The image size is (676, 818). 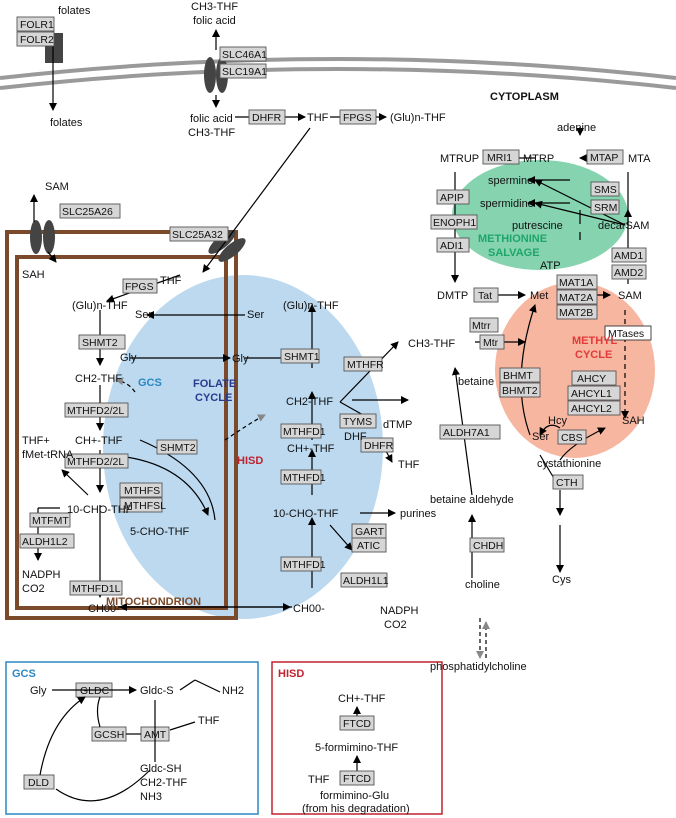 What do you see at coordinates (50, 521) in the screenshot?
I see `mtfmt-label: MTFMT` at bounding box center [50, 521].